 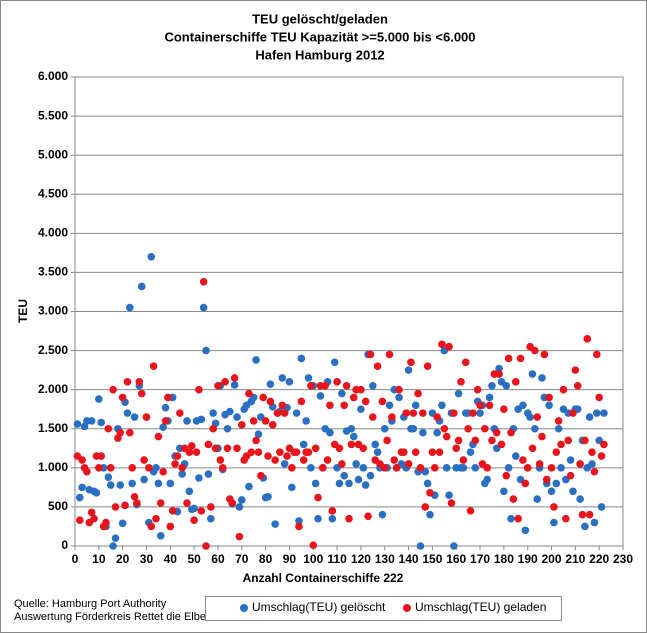 I want to click on y-tick-label: 1.000, so click(x=53, y=467).